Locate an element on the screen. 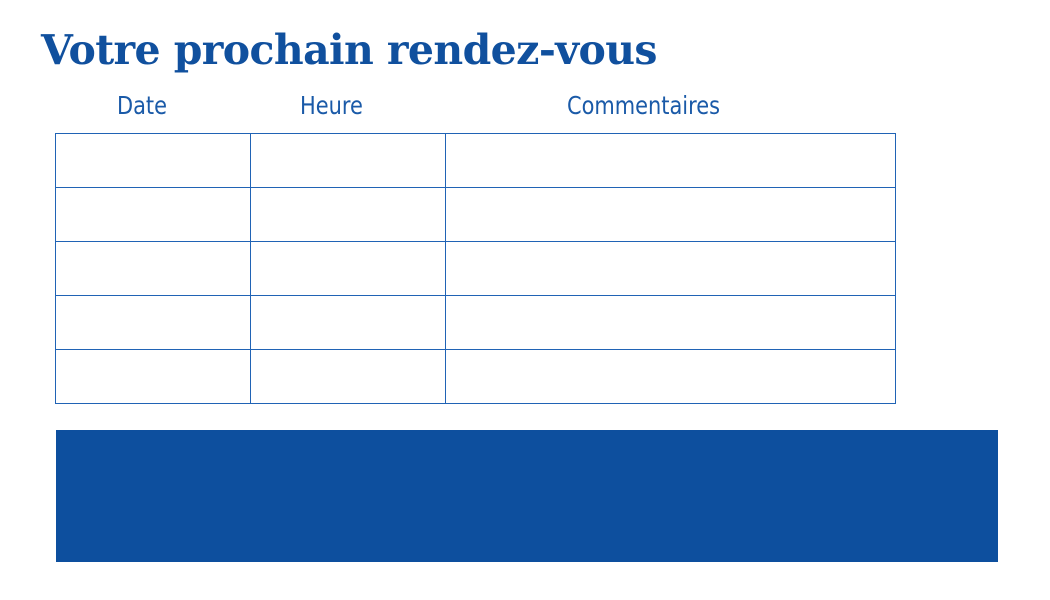 This screenshot has width=1050, height=600. page-title: Votre prochain rendez-vous is located at coordinates (349, 50).